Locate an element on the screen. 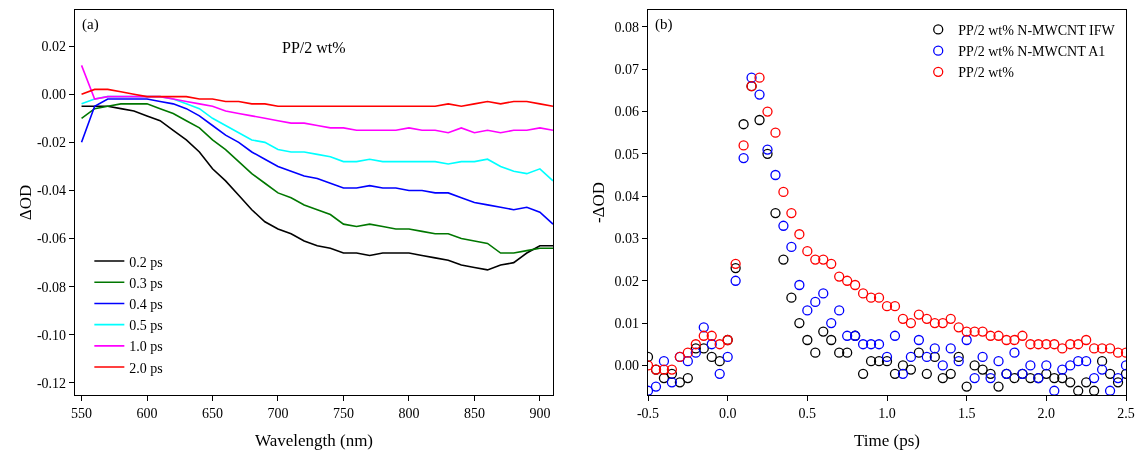  y-axis-title: -ΔOD is located at coordinates (598, 202).